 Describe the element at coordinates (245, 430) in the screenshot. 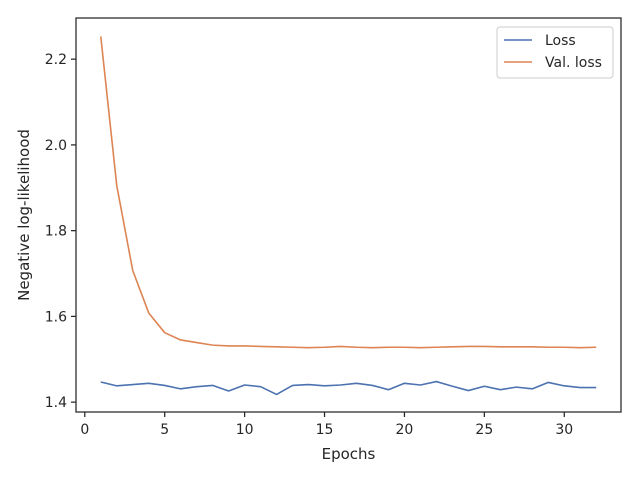

I see `x-tick-label: 10` at that location.